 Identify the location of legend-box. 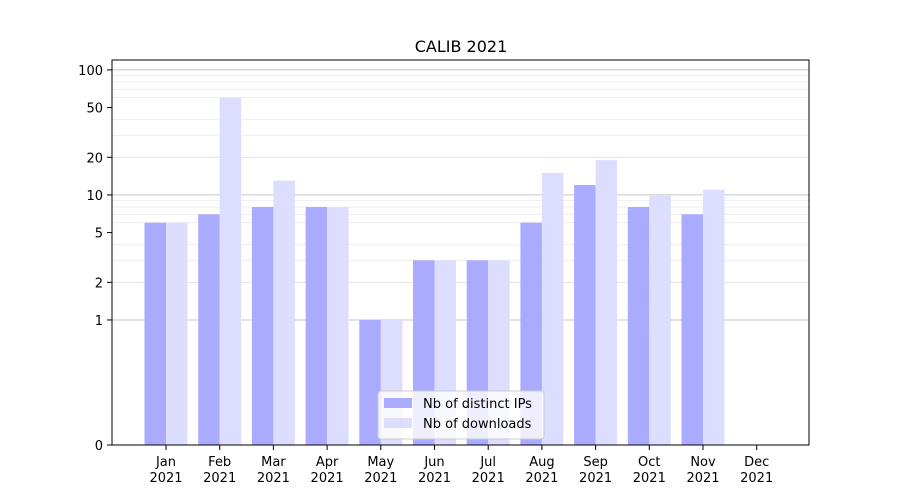
(461, 415).